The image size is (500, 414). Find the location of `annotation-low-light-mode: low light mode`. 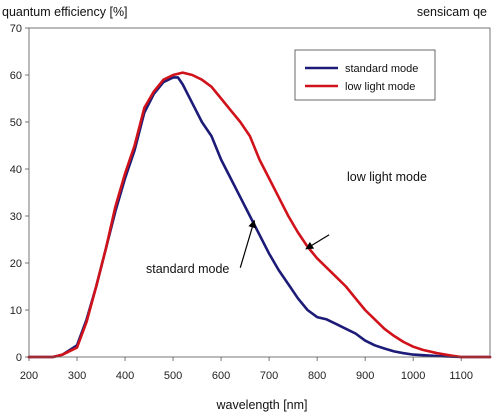

annotation-low-light-mode: low light mode is located at coordinates (387, 177).